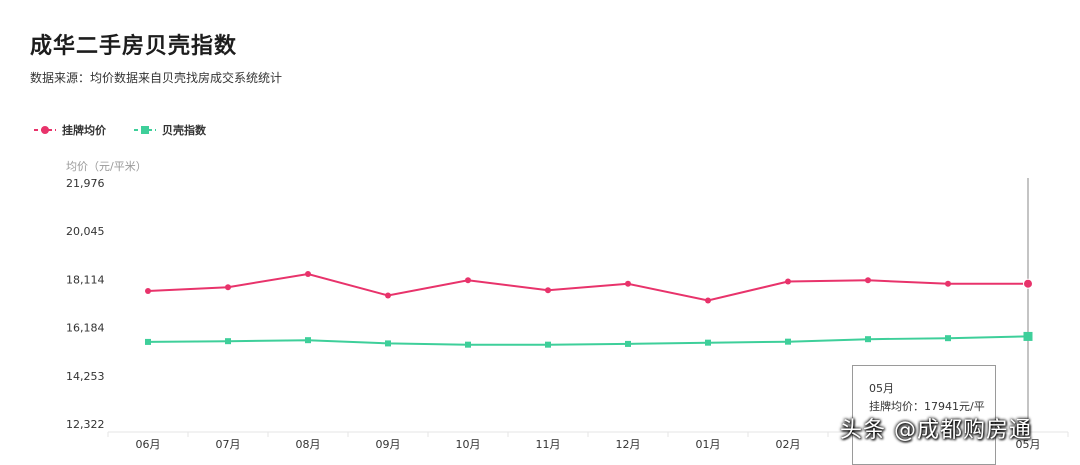 The width and height of the screenshot is (1080, 465). What do you see at coordinates (84, 130) in the screenshot?
I see `legend-label-listing-price: 挂牌均价` at bounding box center [84, 130].